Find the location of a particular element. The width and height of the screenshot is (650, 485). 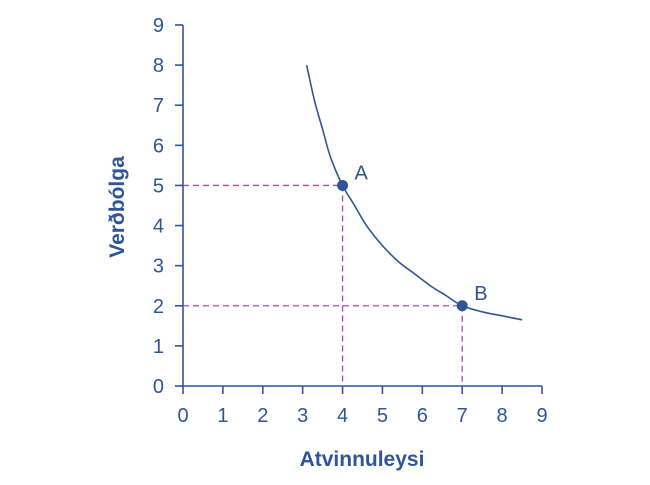

y-tick-label: 5 is located at coordinates (158, 186).